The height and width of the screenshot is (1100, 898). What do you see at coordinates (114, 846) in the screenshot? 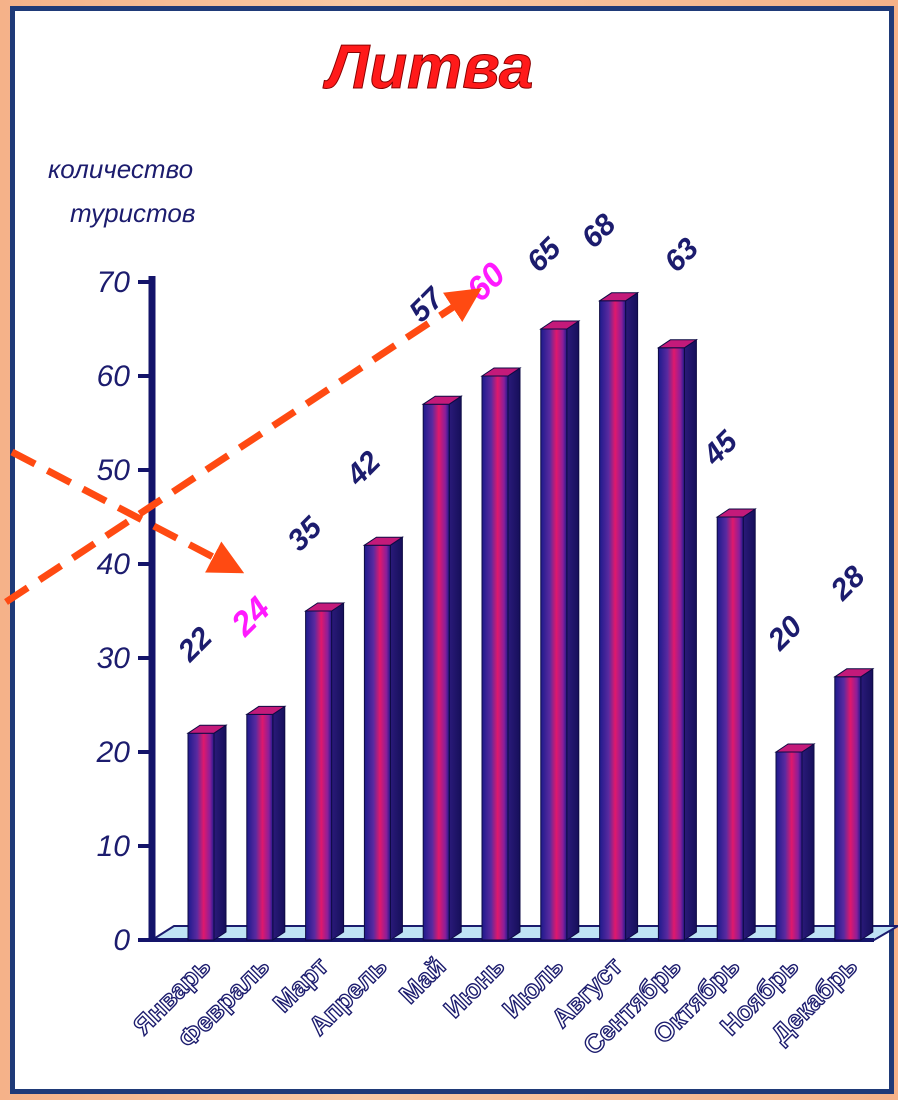
I see `y-tick-label: 10` at bounding box center [114, 846].